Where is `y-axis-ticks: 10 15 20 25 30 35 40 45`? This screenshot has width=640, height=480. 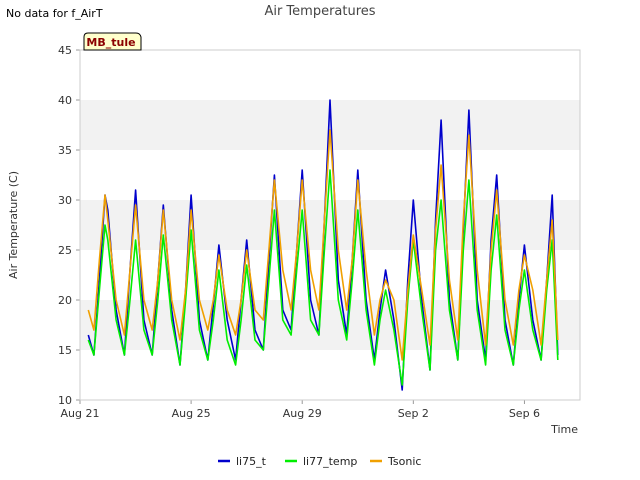 y-axis-ticks: 10 15 20 25 30 35 40 45 is located at coordinates (69, 225).